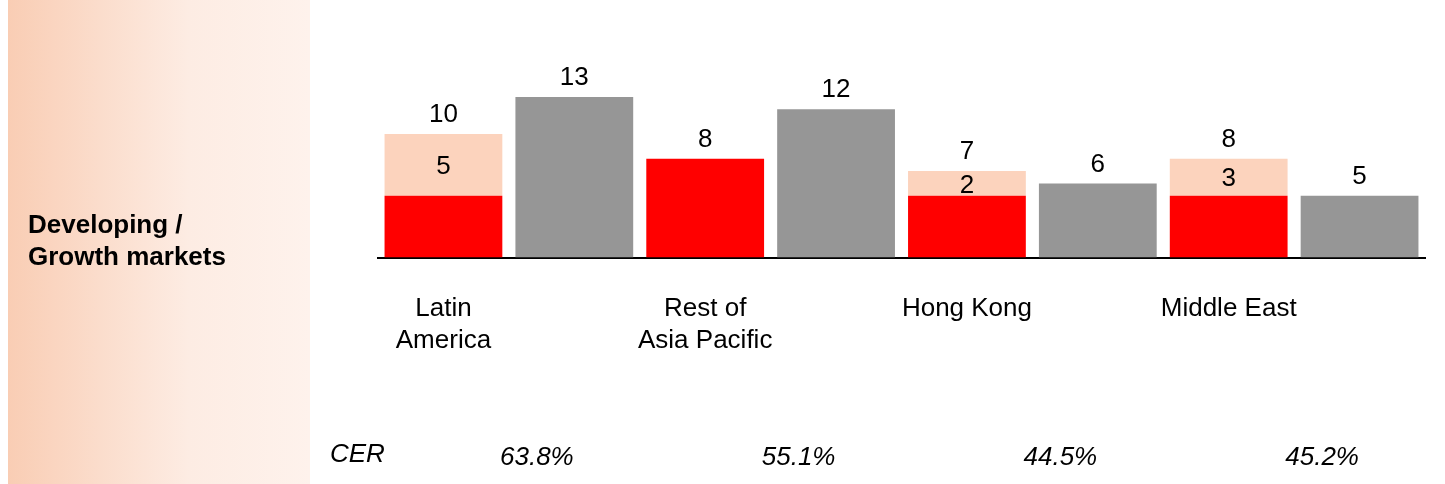 Image resolution: width=1445 pixels, height=484 pixels. What do you see at coordinates (443, 113) in the screenshot?
I see `total-label: 10` at bounding box center [443, 113].